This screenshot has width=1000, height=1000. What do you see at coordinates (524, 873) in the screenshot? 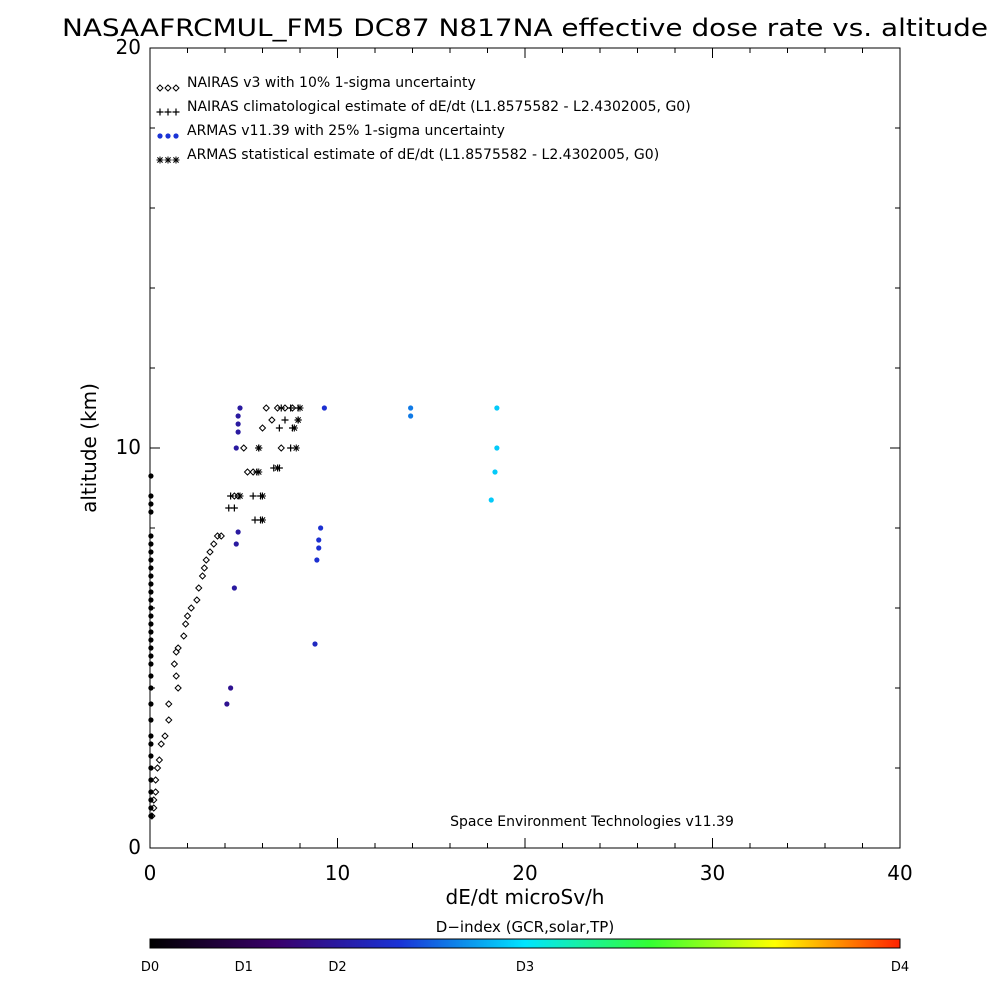
I see `x-tick-label: 20` at bounding box center [524, 873].